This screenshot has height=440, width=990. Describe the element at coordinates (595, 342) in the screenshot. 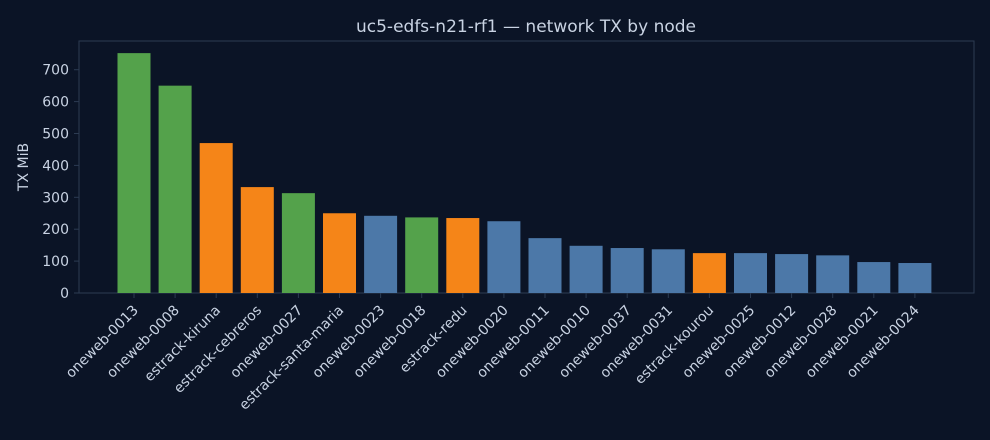

I see `x-tick-label: oneweb-0037` at that location.